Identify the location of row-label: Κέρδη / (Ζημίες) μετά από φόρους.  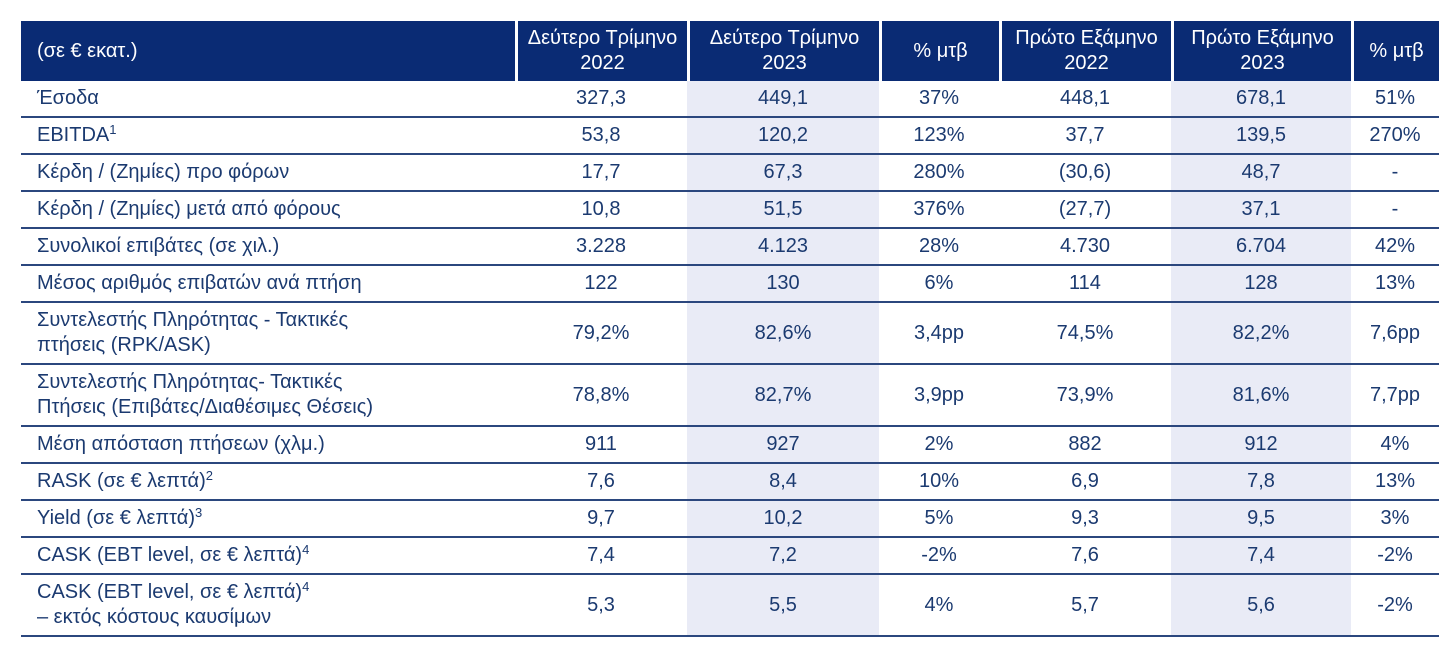
(268, 210).